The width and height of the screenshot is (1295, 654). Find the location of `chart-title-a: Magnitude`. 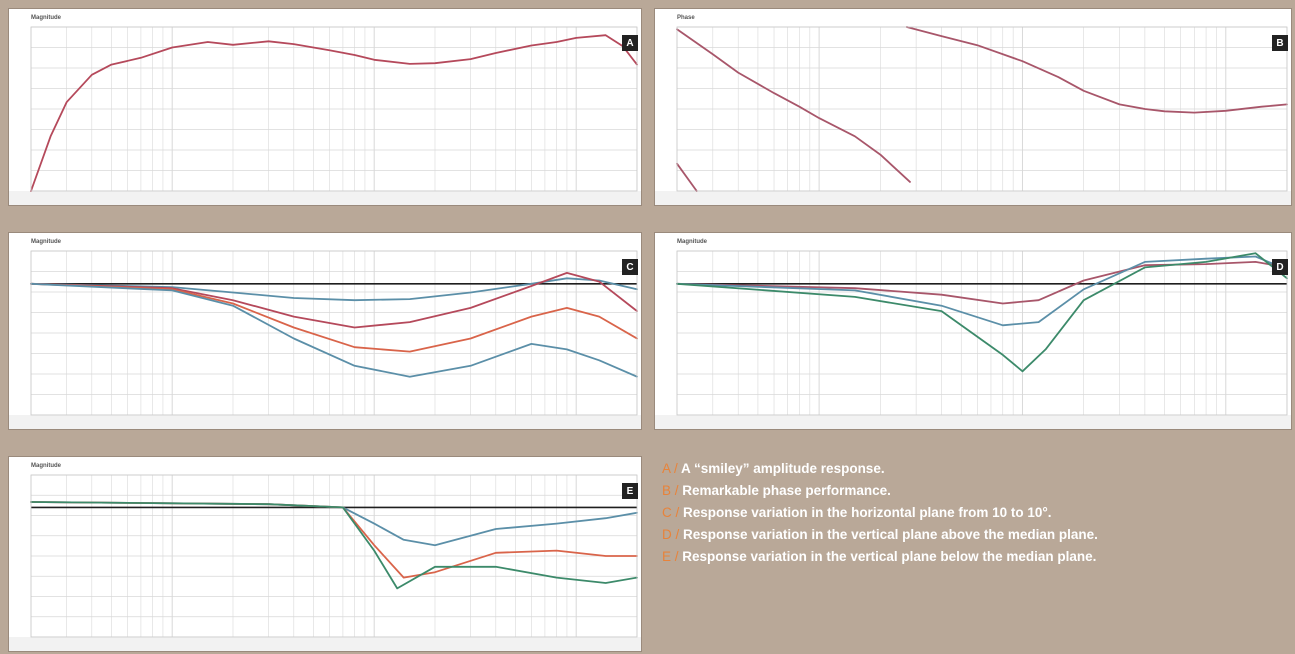

chart-title-a: Magnitude is located at coordinates (46, 18).